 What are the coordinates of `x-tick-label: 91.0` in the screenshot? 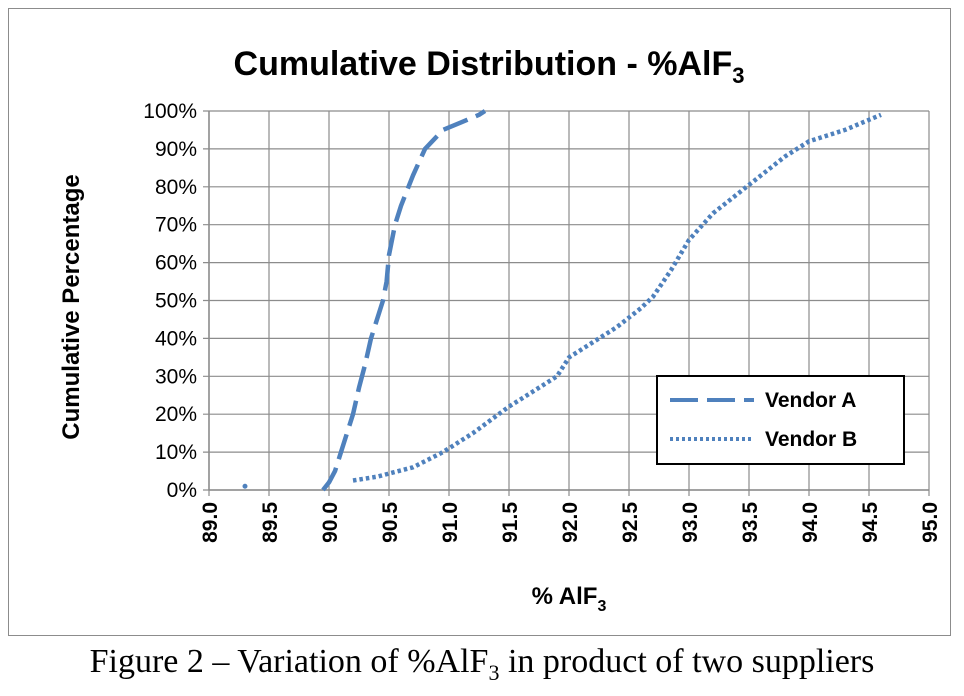 It's located at (450, 522).